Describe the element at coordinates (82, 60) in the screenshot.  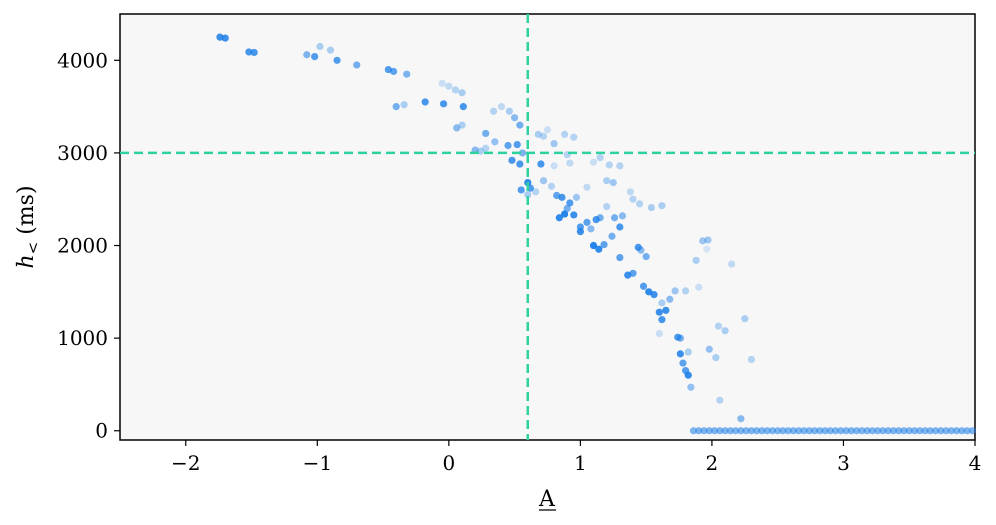
I see `y-tick-label: 4000` at that location.